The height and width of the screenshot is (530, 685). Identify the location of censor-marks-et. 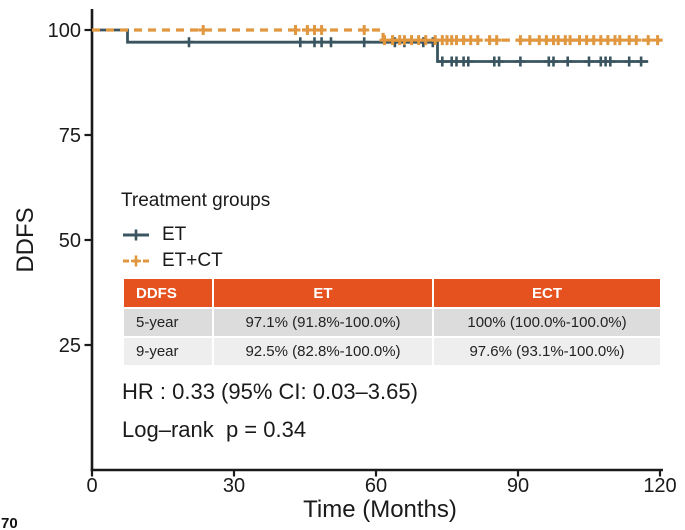
(415, 52).